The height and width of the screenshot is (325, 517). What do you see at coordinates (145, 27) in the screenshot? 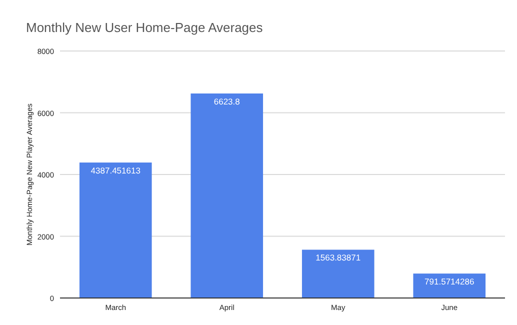
I see `chart-title: Monthly New User Home-Page Averages` at bounding box center [145, 27].